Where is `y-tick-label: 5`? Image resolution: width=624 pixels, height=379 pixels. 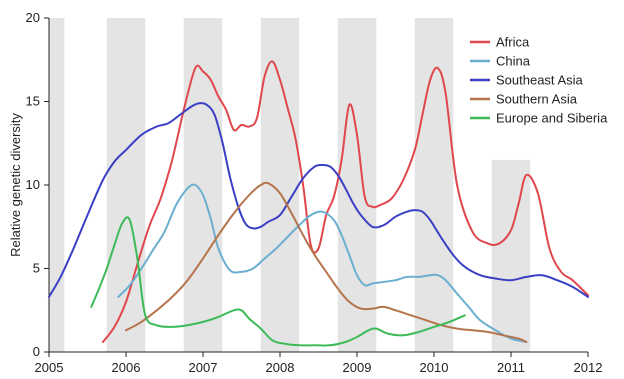
y-tick-label: 5 is located at coordinates (36, 268).